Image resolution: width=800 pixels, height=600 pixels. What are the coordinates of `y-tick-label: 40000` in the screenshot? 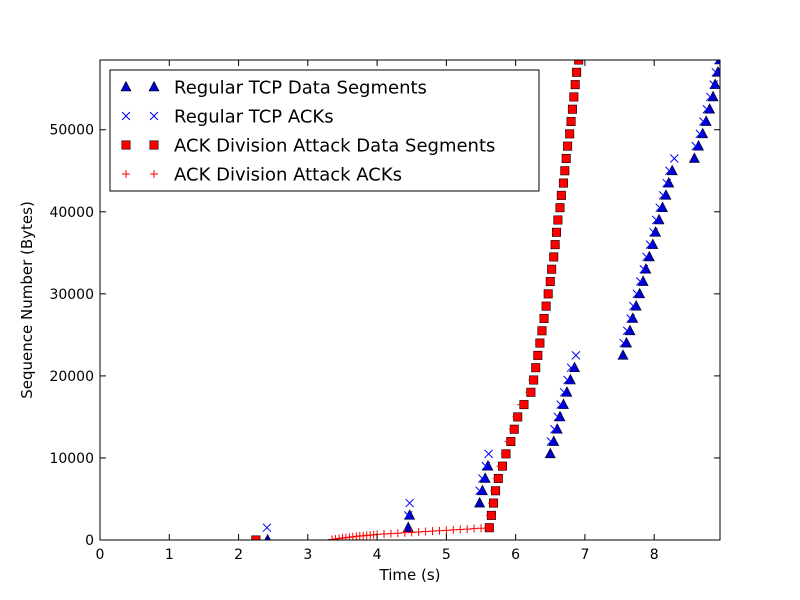 It's located at (71, 213).